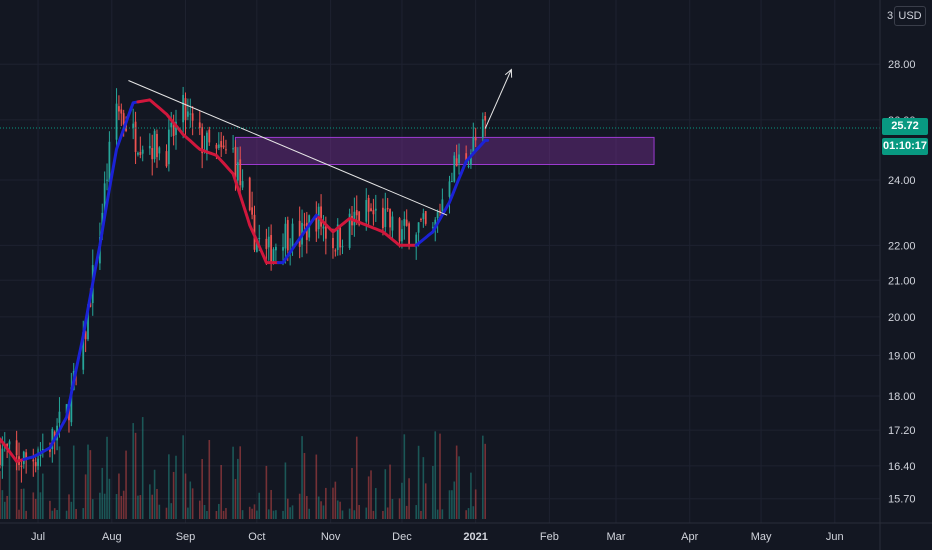 The width and height of the screenshot is (932, 550). I want to click on drawings, so click(320, 142).